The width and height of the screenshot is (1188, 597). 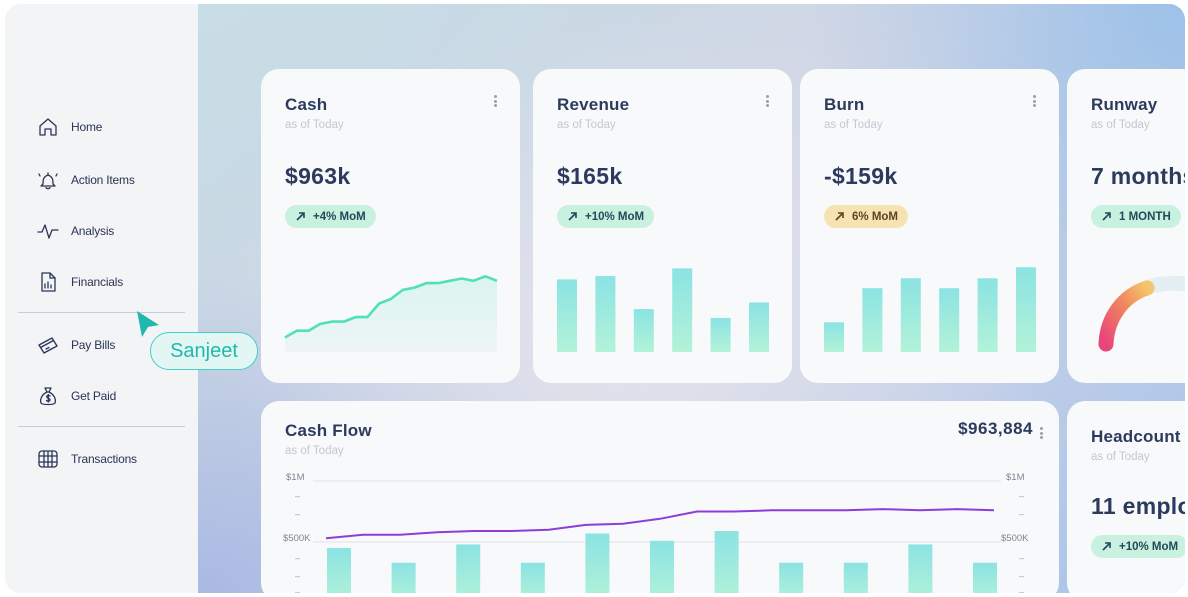 What do you see at coordinates (97, 282) in the screenshot?
I see `sidebar-item-label: Financials` at bounding box center [97, 282].